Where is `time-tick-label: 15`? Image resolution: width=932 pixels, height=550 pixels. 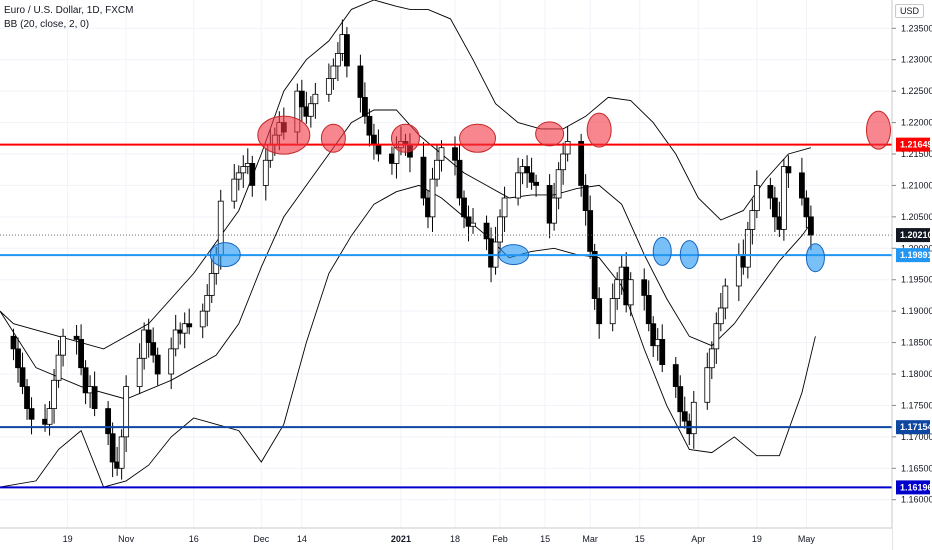 time-tick-label: 15 is located at coordinates (545, 539).